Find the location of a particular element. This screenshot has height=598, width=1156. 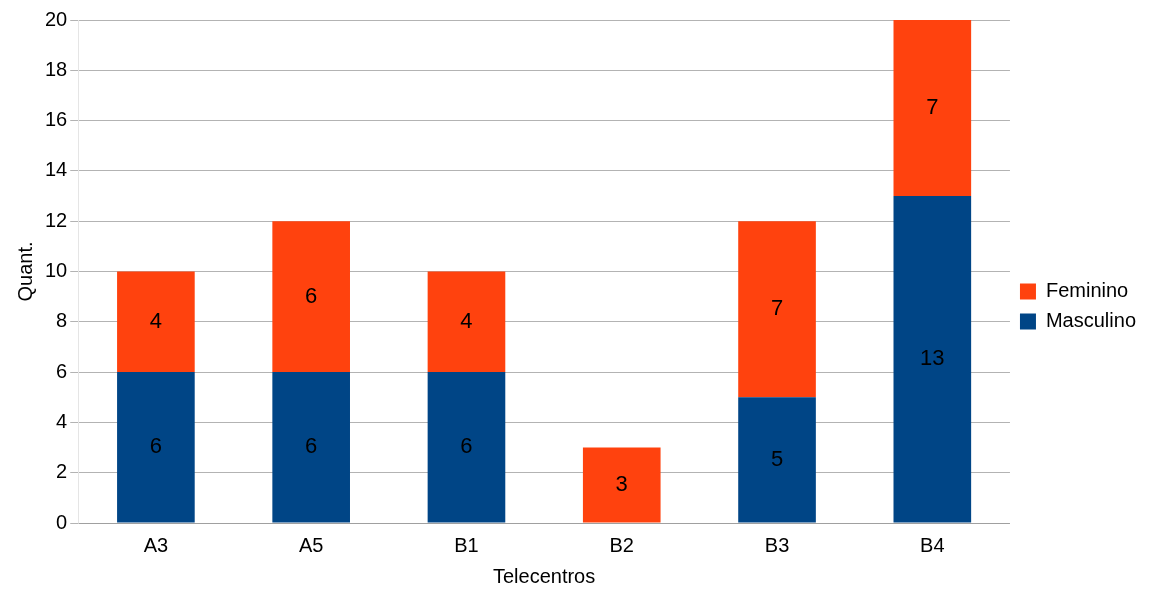

y-tick-label: 6 is located at coordinates (62, 370).